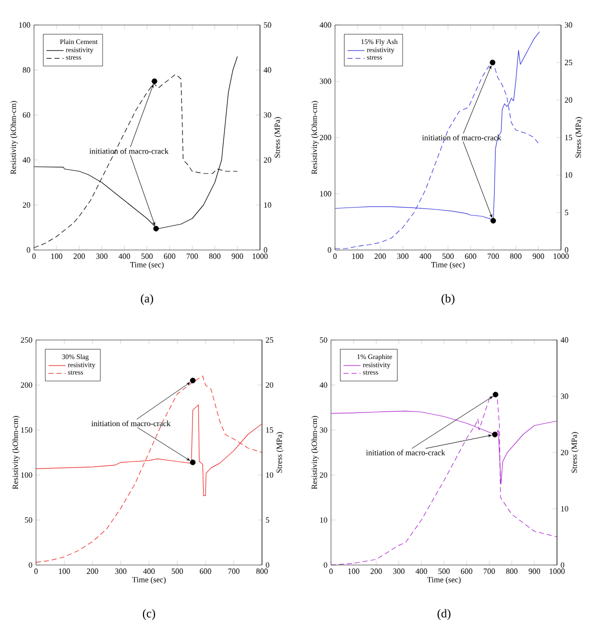 The height and width of the screenshot is (630, 591). I want to click on text: (d), so click(444, 614).